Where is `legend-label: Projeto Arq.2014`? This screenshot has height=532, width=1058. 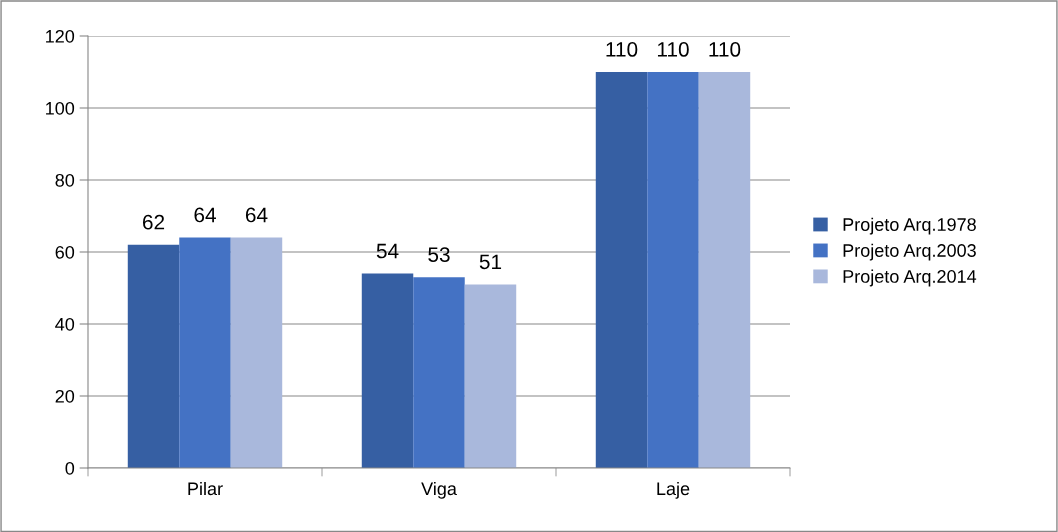
legend-label: Projeto Arq.2014 is located at coordinates (910, 278).